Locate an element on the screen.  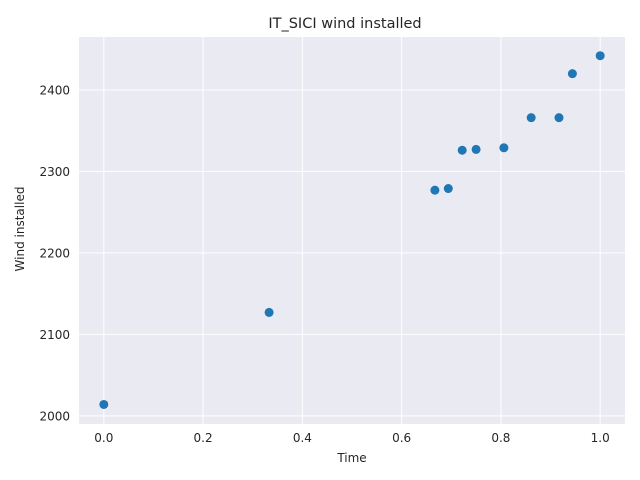
x-axis-label: Time is located at coordinates (351, 458).